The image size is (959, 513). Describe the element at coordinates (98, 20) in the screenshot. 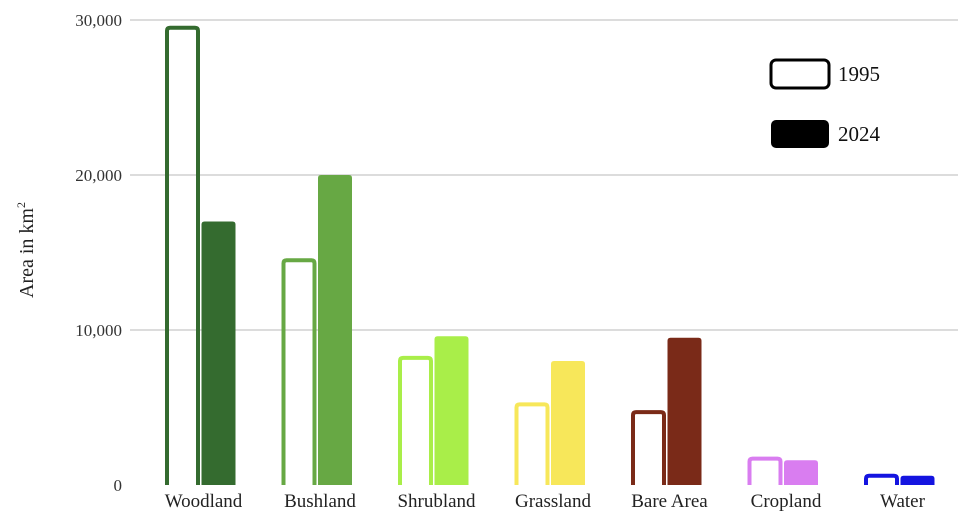

I see `y-tick-label: 30,000` at that location.